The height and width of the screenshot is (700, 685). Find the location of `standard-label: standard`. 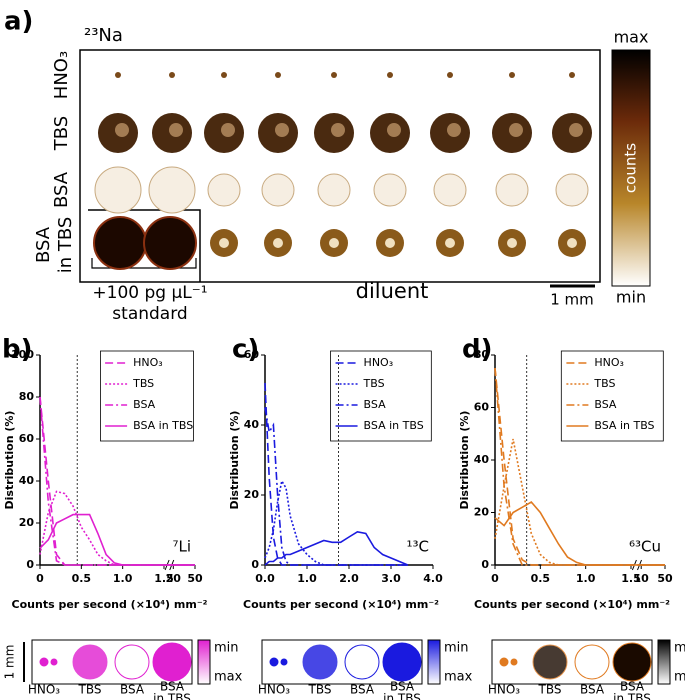

standard-label: standard is located at coordinates (149, 314).